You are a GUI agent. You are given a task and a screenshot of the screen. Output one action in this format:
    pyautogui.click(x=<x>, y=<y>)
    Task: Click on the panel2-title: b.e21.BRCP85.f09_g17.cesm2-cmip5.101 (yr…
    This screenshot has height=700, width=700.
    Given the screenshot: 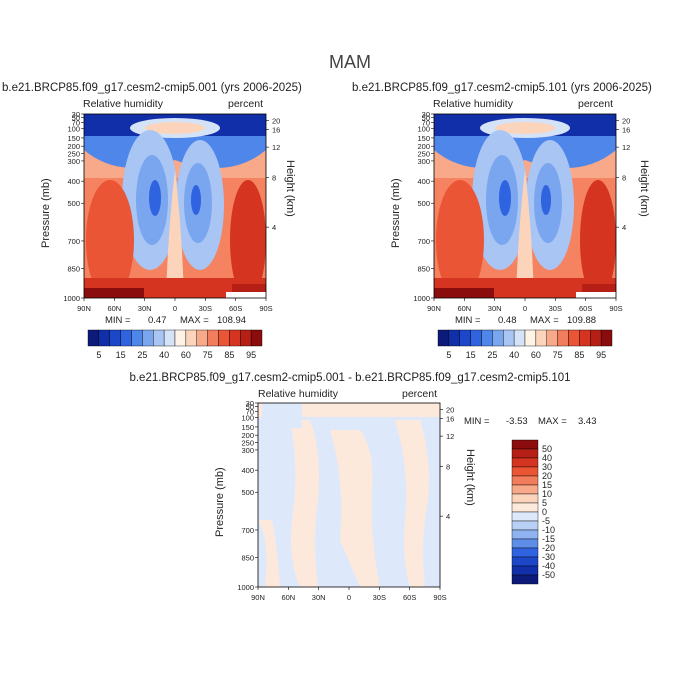 What is the action you would take?
    pyautogui.click(x=502, y=88)
    